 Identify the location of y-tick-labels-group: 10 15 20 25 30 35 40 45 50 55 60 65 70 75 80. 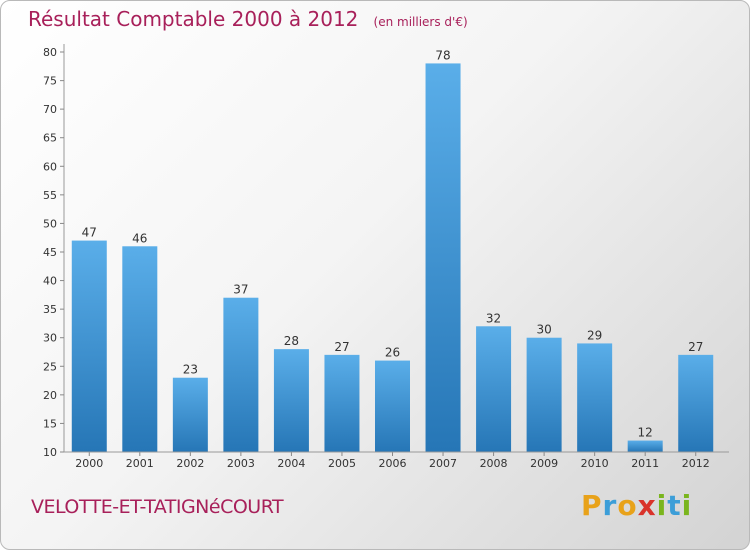
(50, 252).